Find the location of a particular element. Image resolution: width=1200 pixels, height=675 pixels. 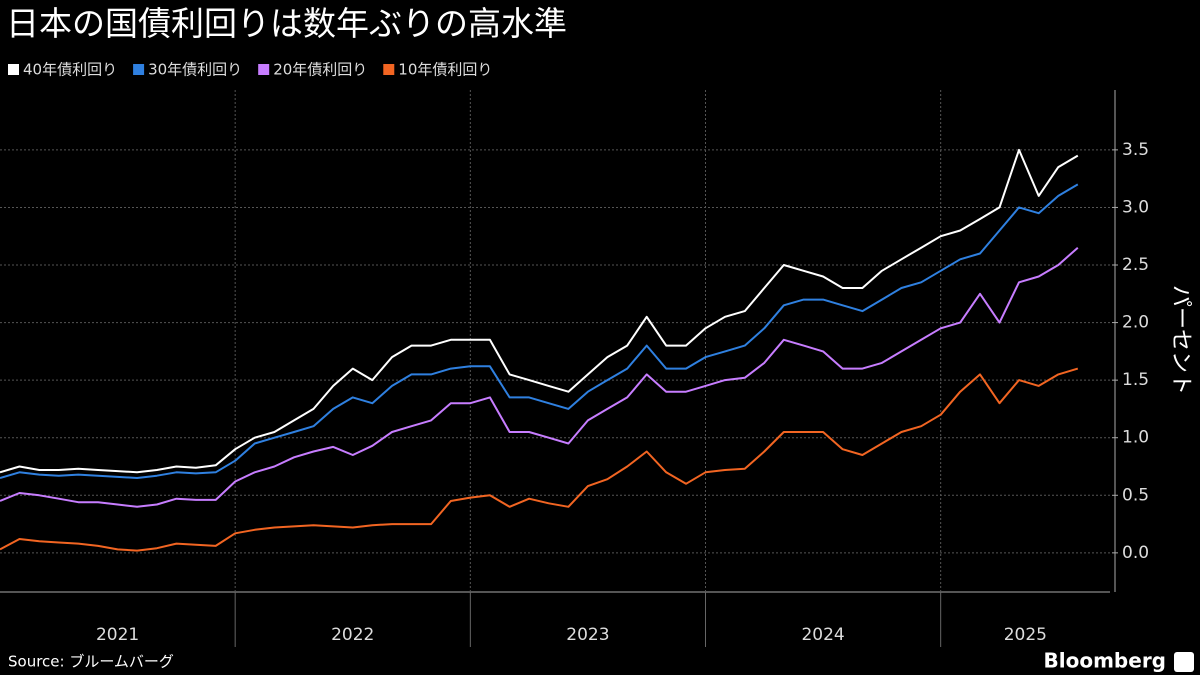

x-tick-label: 2024 is located at coordinates (822, 635).